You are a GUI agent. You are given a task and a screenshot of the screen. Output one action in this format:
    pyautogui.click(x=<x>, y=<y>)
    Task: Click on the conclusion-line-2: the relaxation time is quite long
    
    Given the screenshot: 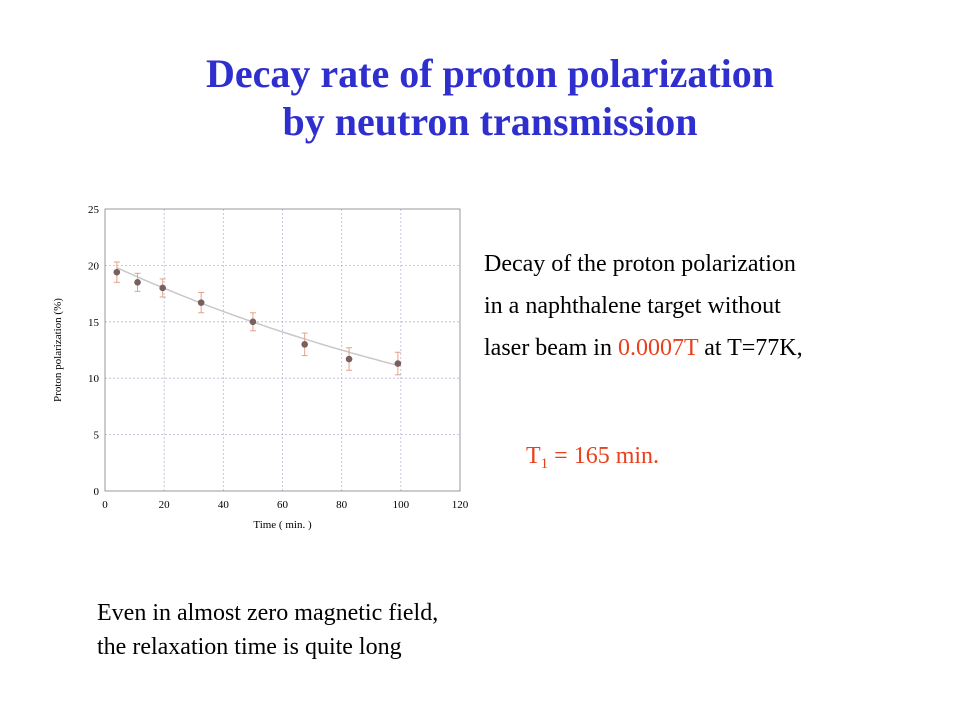 What is the action you would take?
    pyautogui.click(x=249, y=647)
    